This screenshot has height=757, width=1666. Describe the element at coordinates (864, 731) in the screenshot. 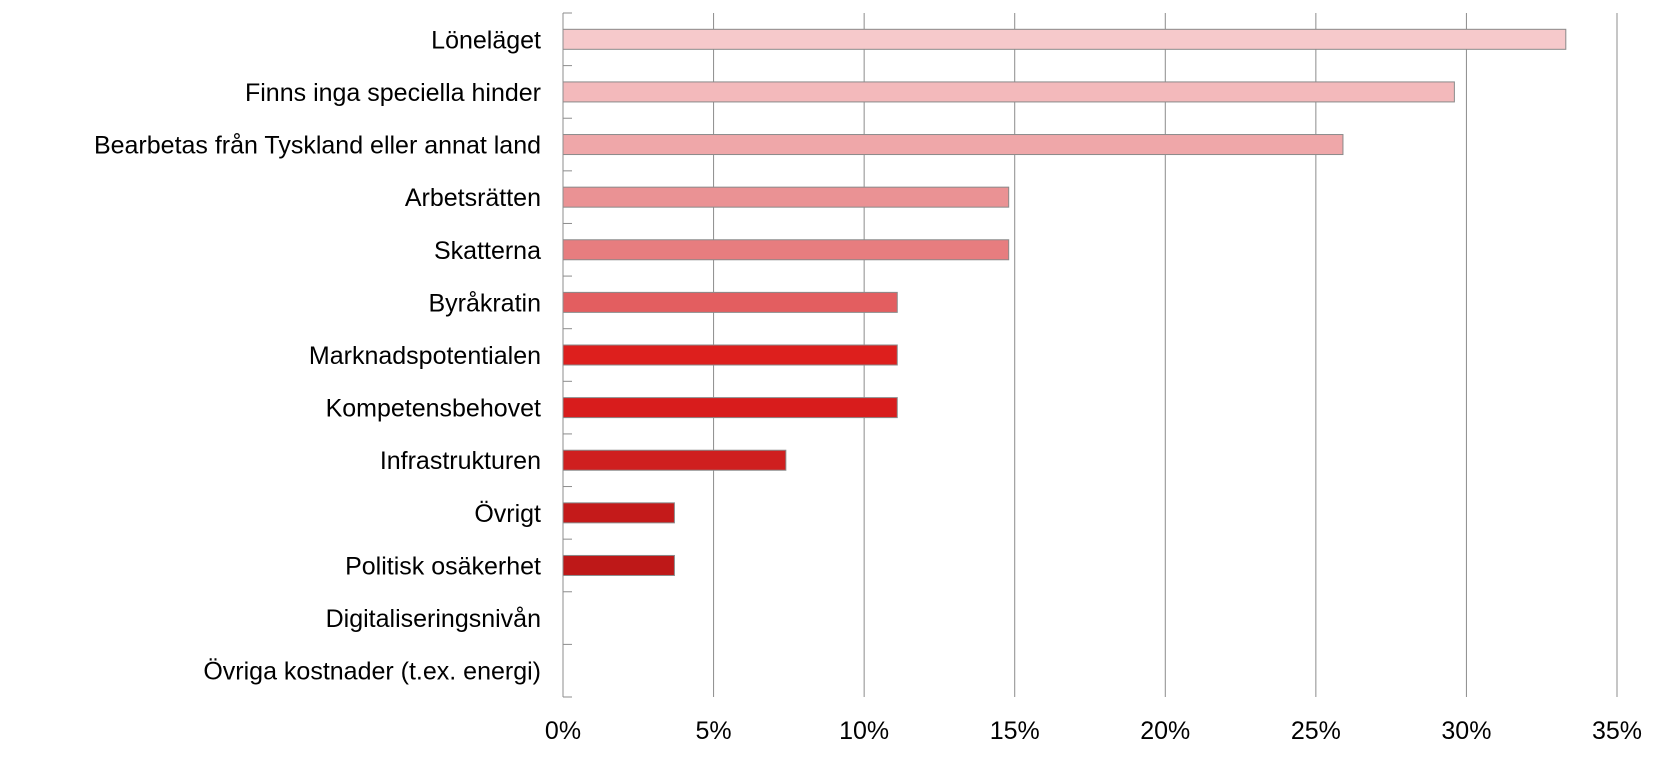

I see `x-tick-label: 10%` at that location.